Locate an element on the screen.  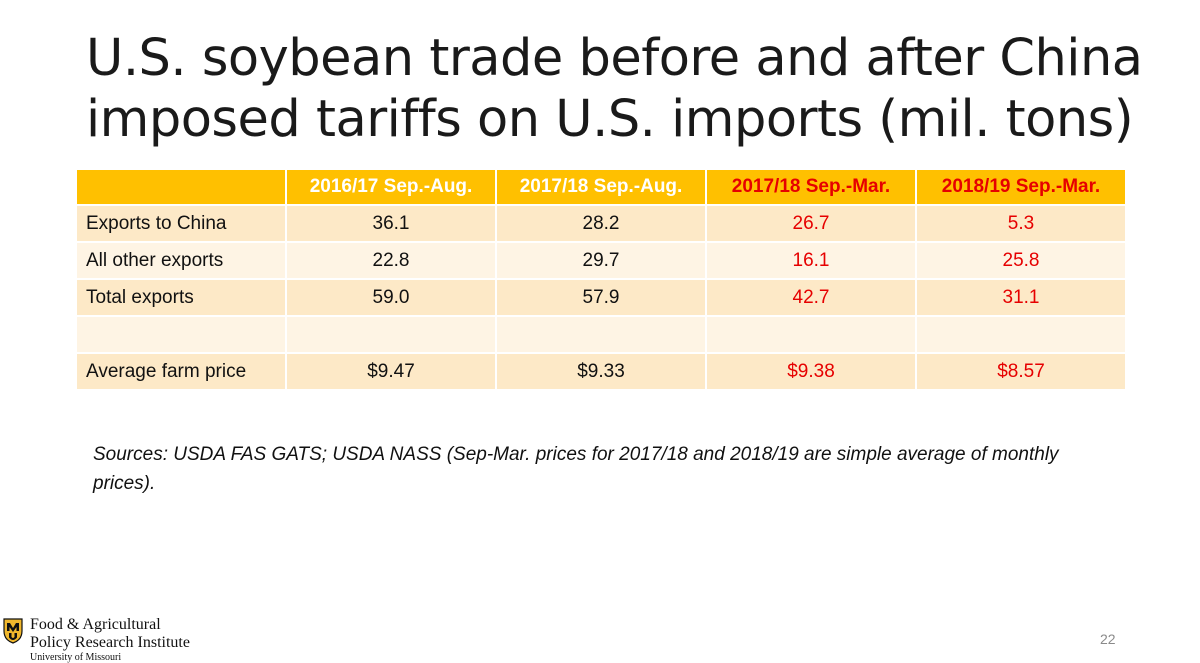
table-cell: 36.1 is located at coordinates (392, 224).